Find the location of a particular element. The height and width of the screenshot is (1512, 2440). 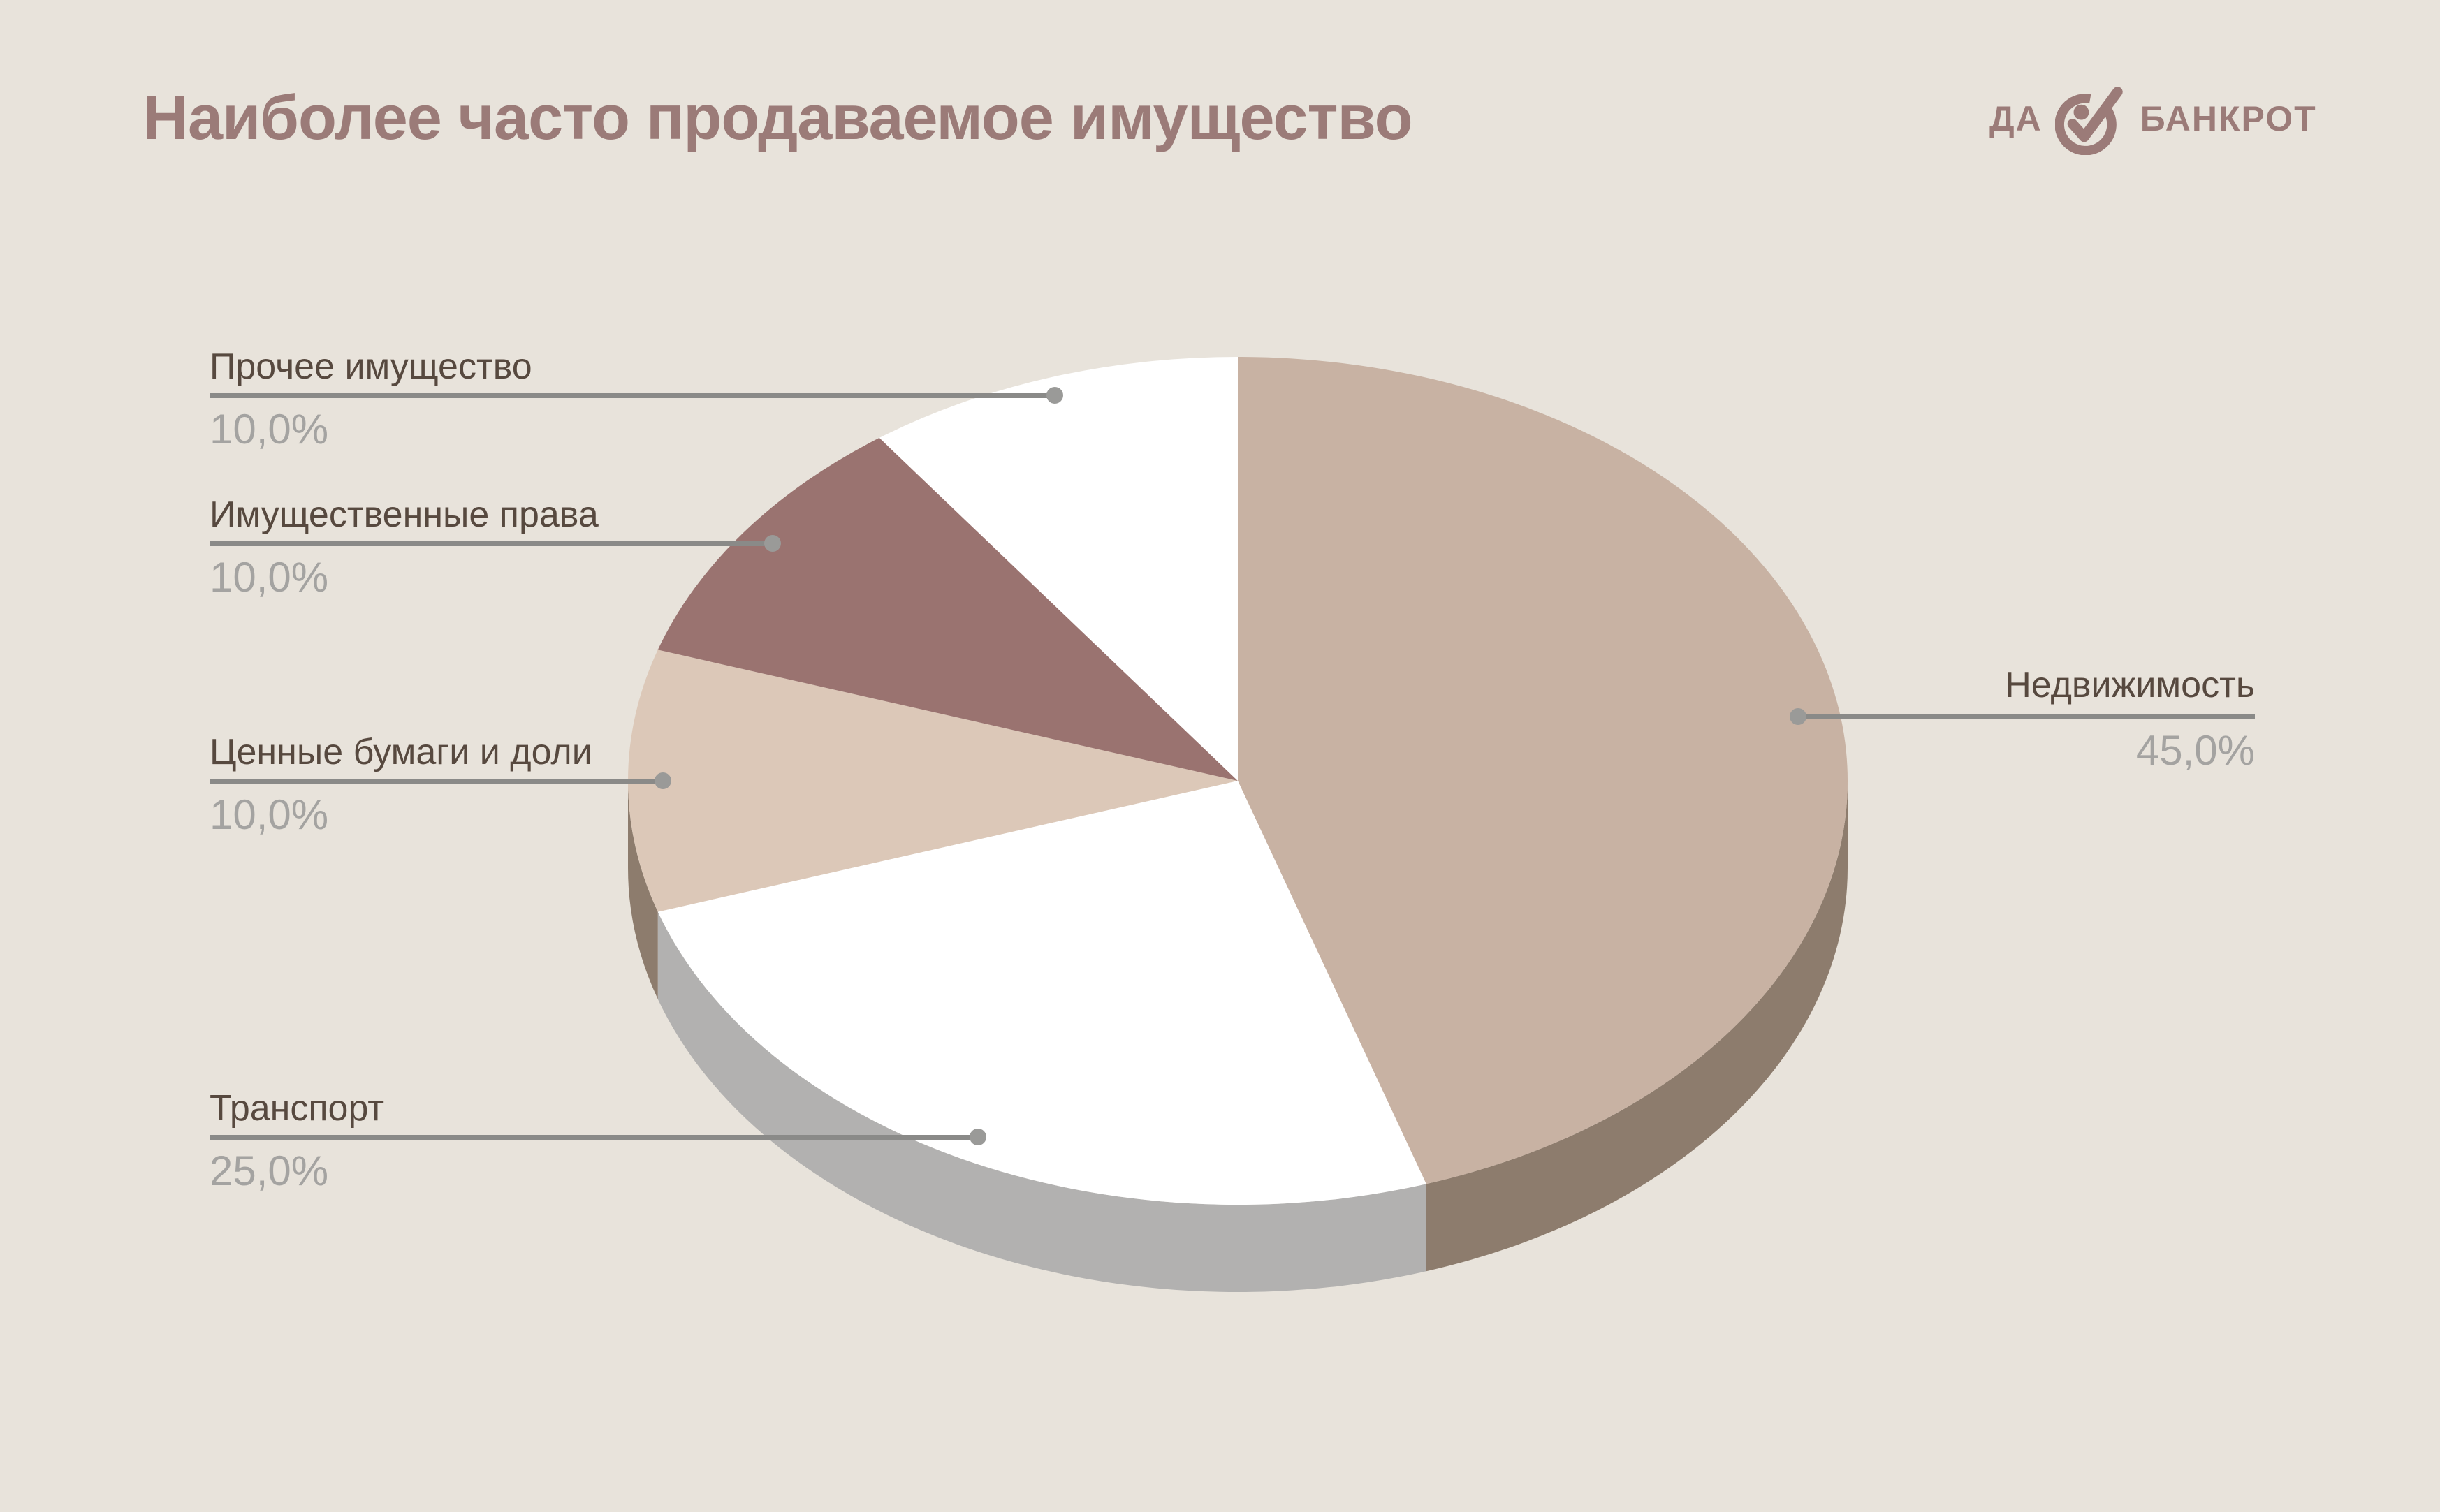

slice-label-prochee-imushchestvo: Прочее имущество is located at coordinates (371, 367).